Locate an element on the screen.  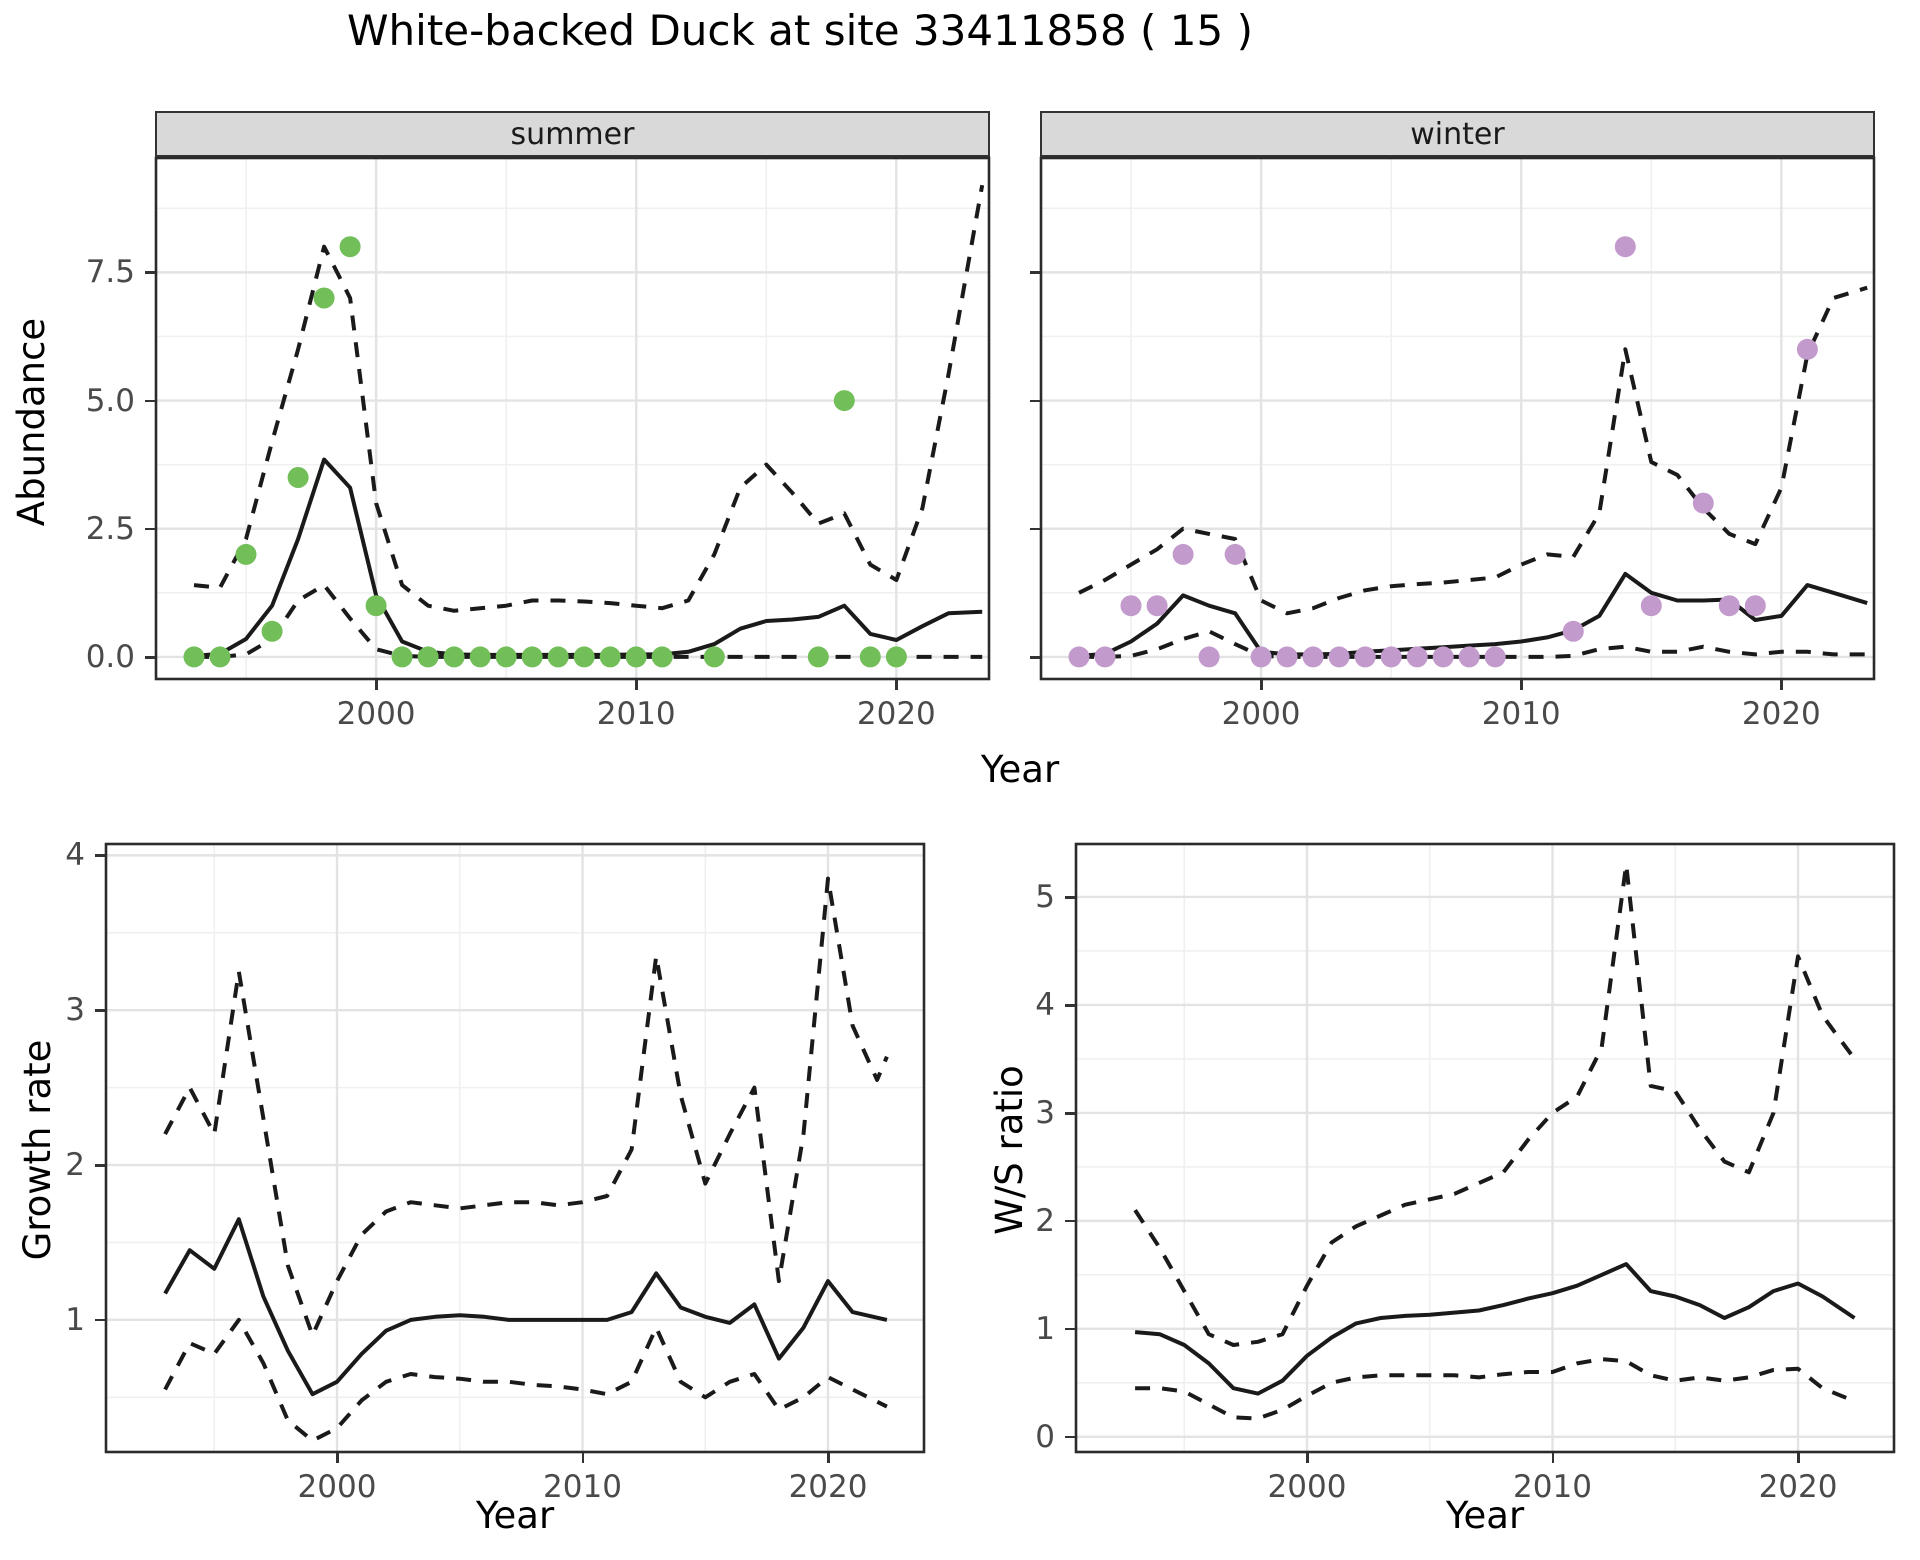
abundance-summer-x-tick-label: 2000 is located at coordinates (376, 714).